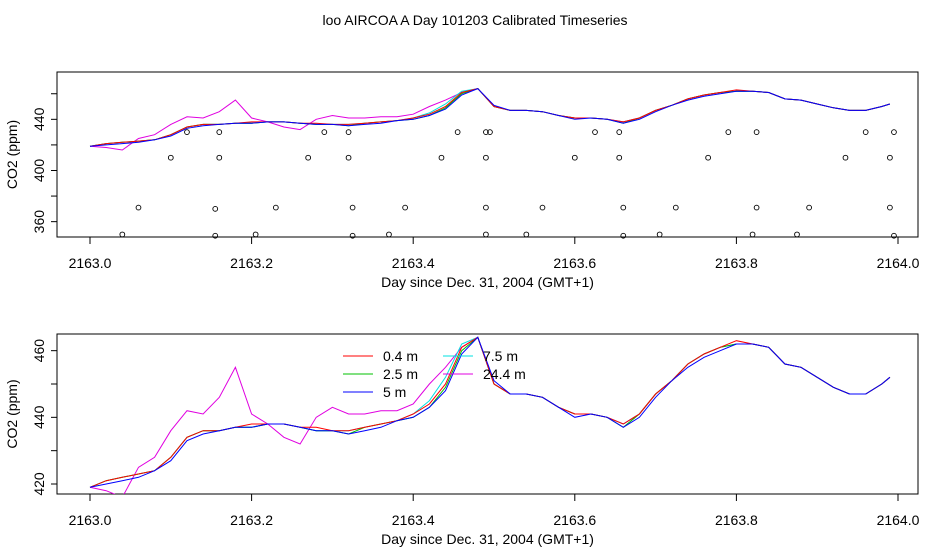 The image size is (950, 550). I want to click on series-group, so click(490, 119).